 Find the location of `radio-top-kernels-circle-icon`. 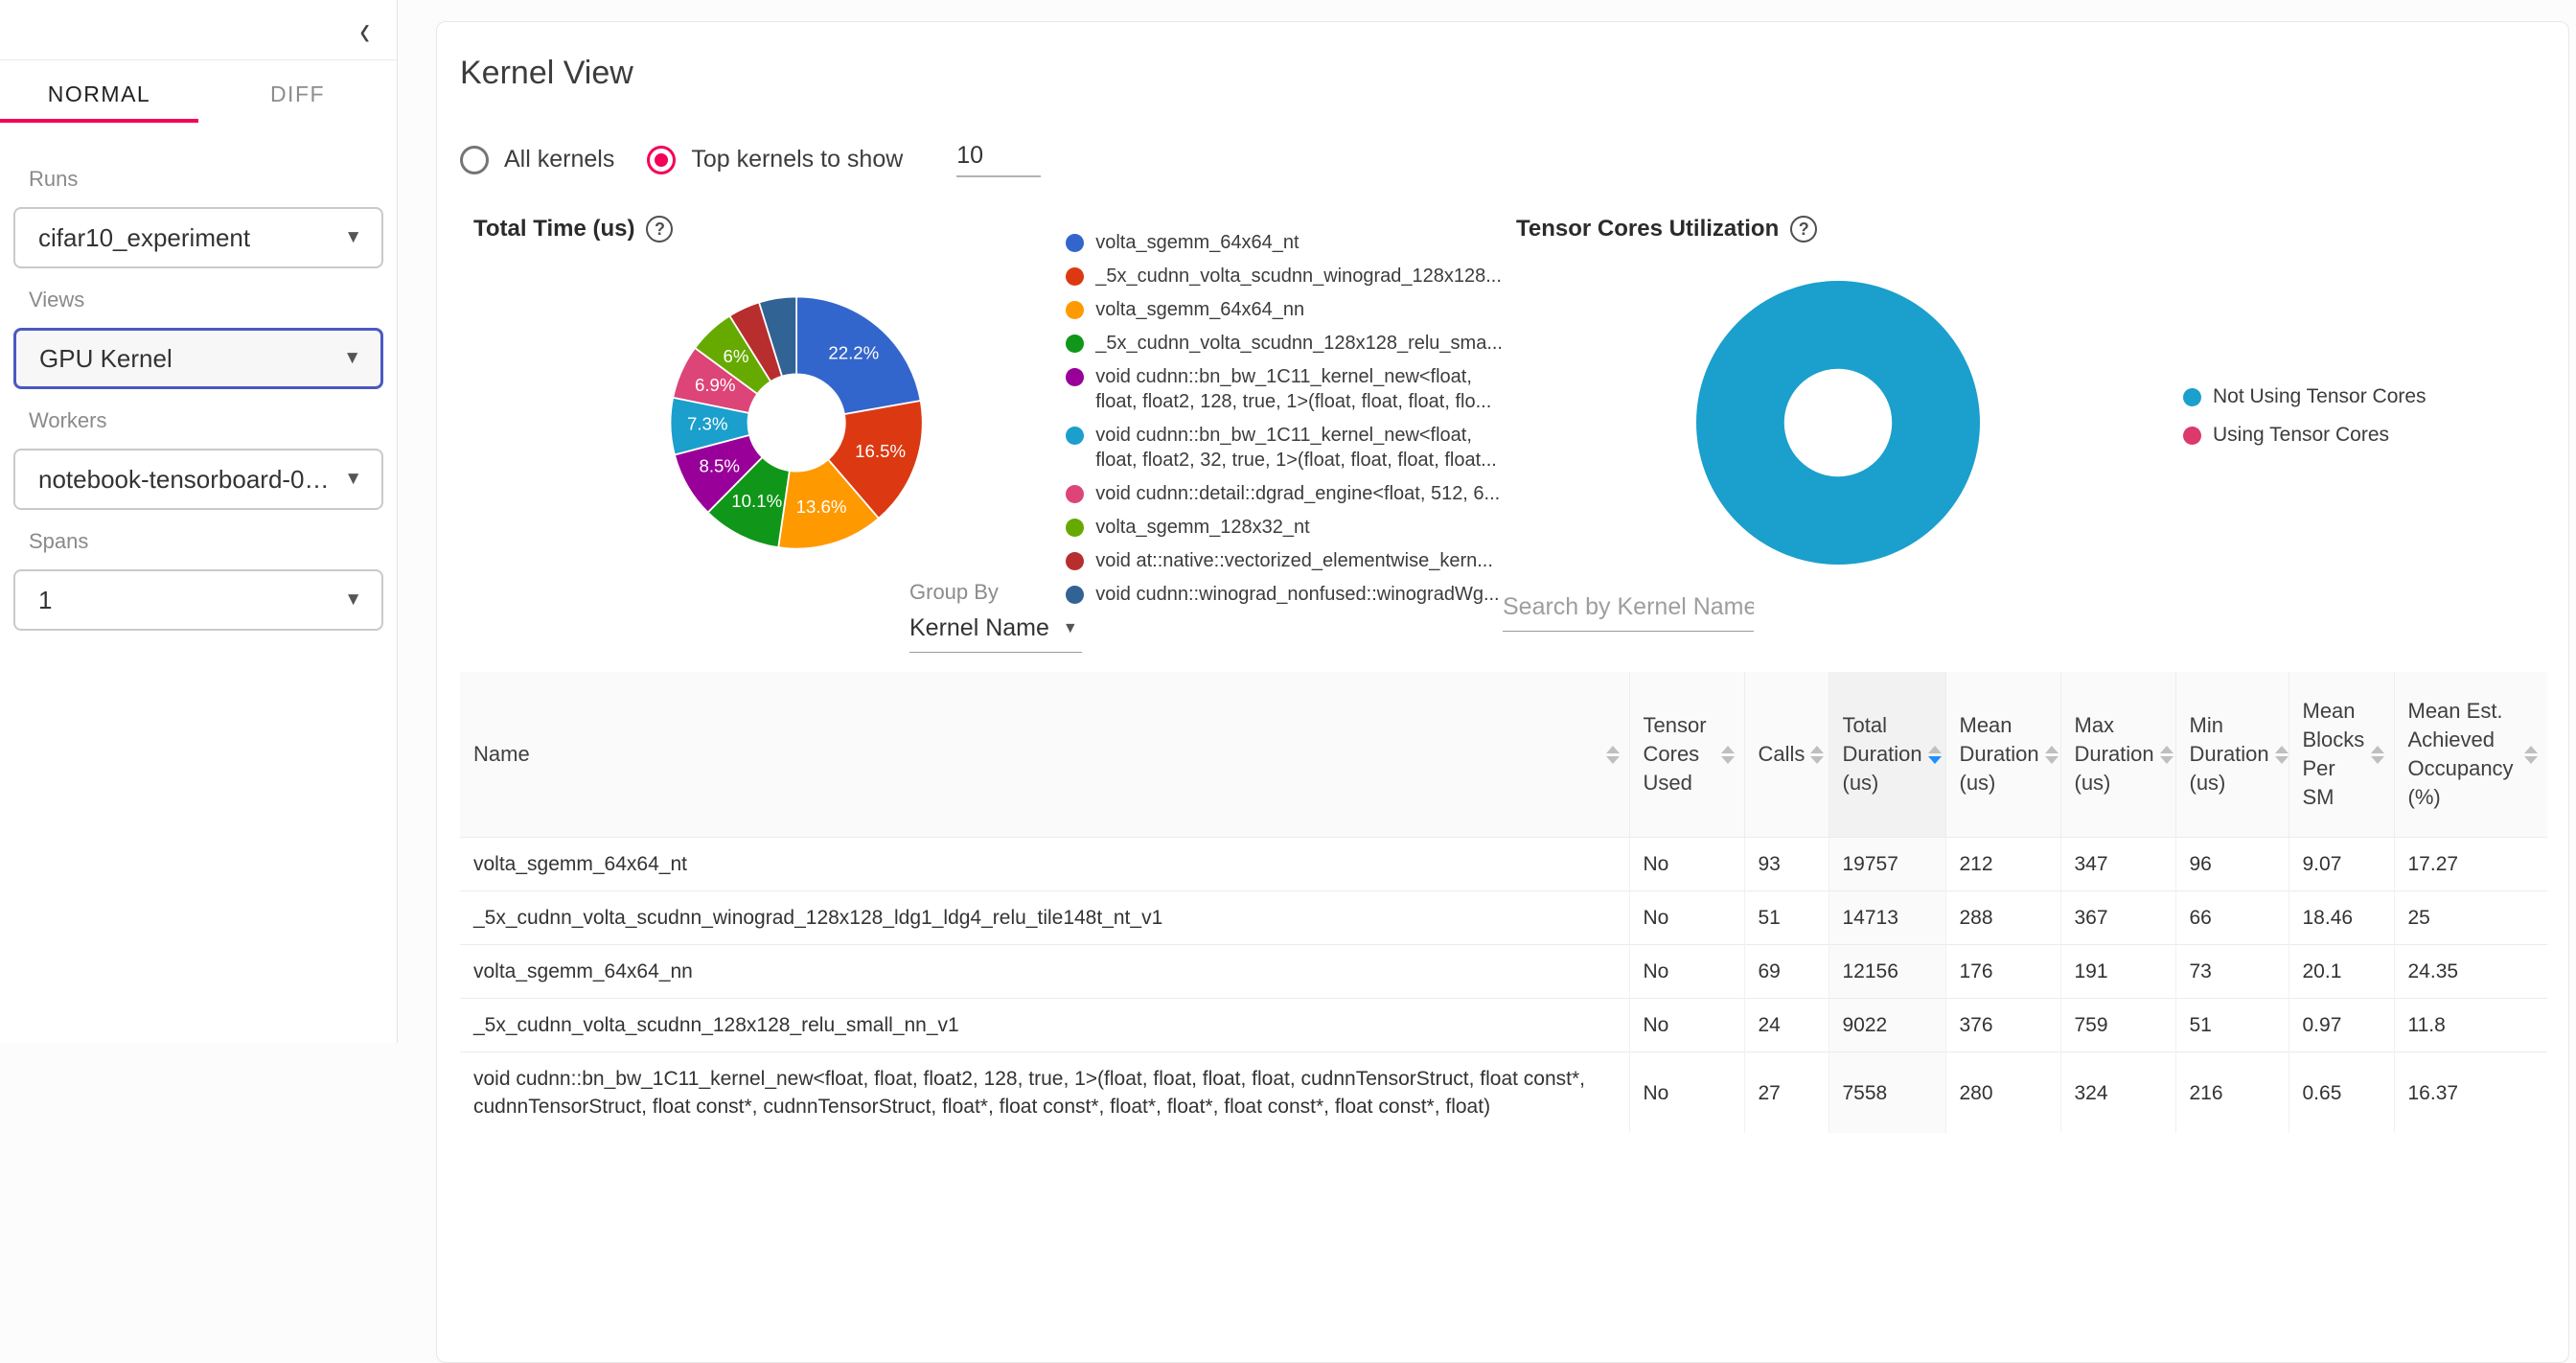

radio-top-kernels-circle-icon is located at coordinates (662, 159).